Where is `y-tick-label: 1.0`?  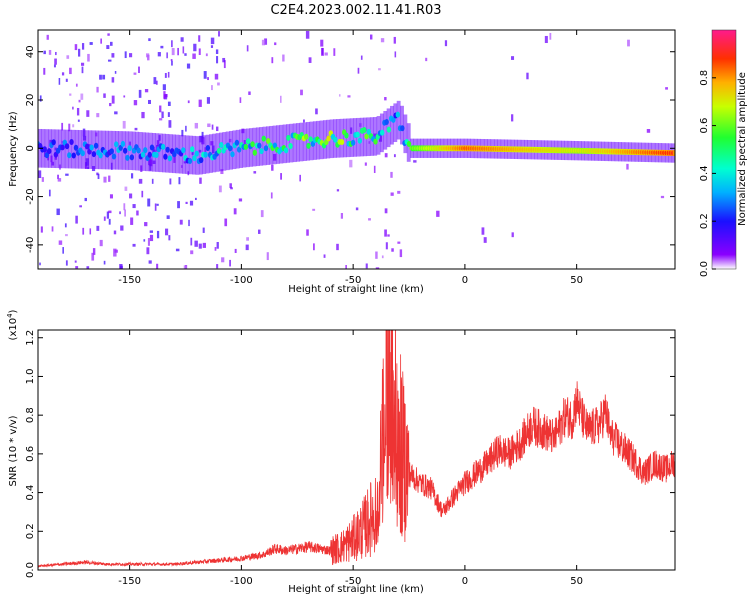
y-tick-label: 1.0 is located at coordinates (30, 376).